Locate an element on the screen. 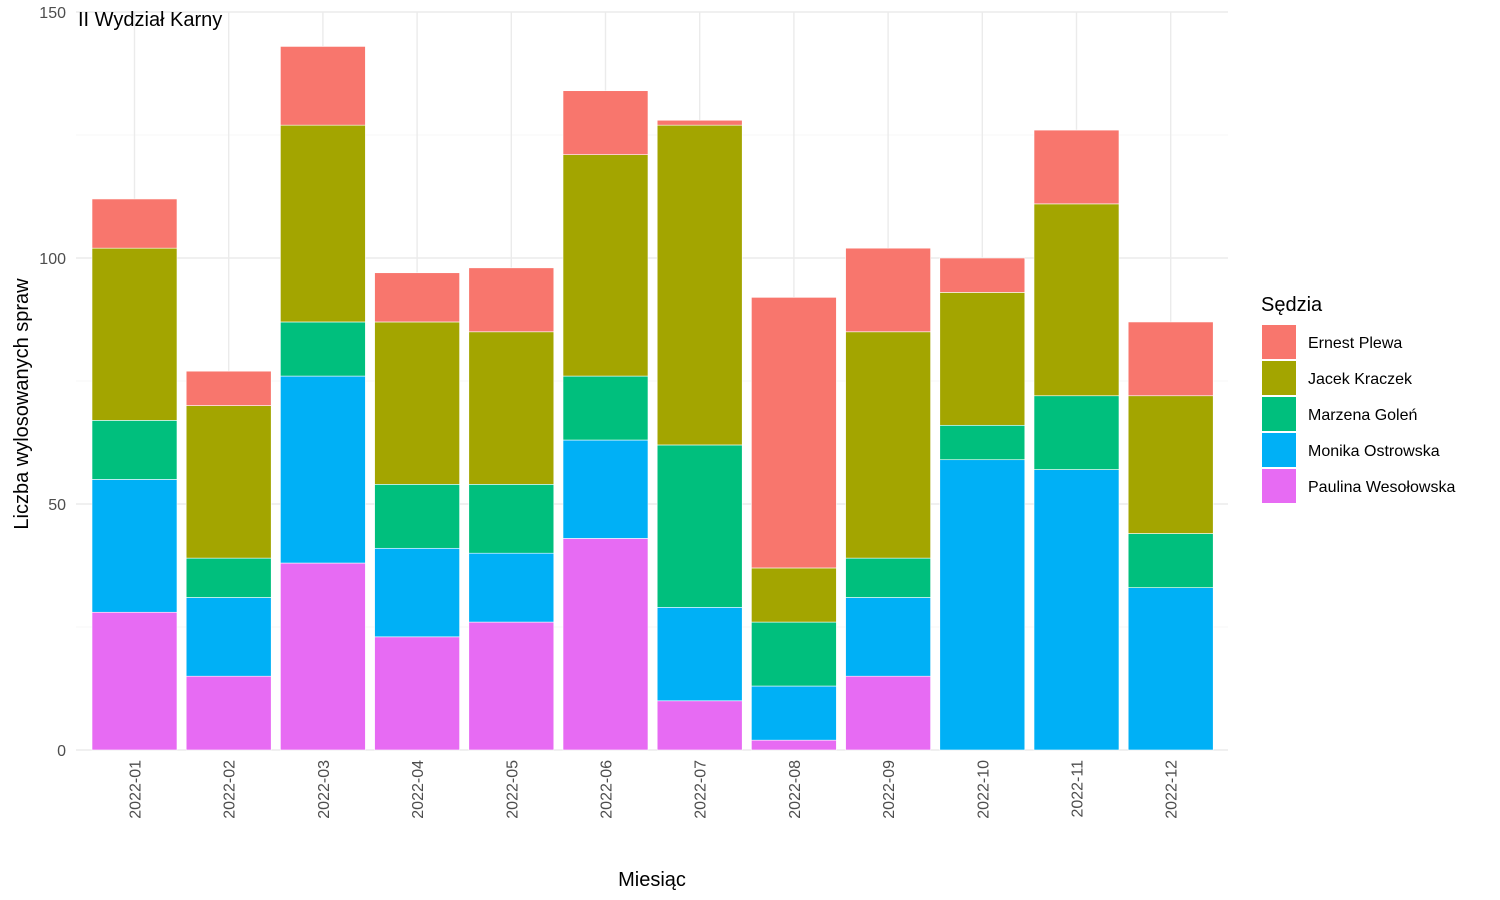  x-axis-title: Miesiąc is located at coordinates (652, 880).